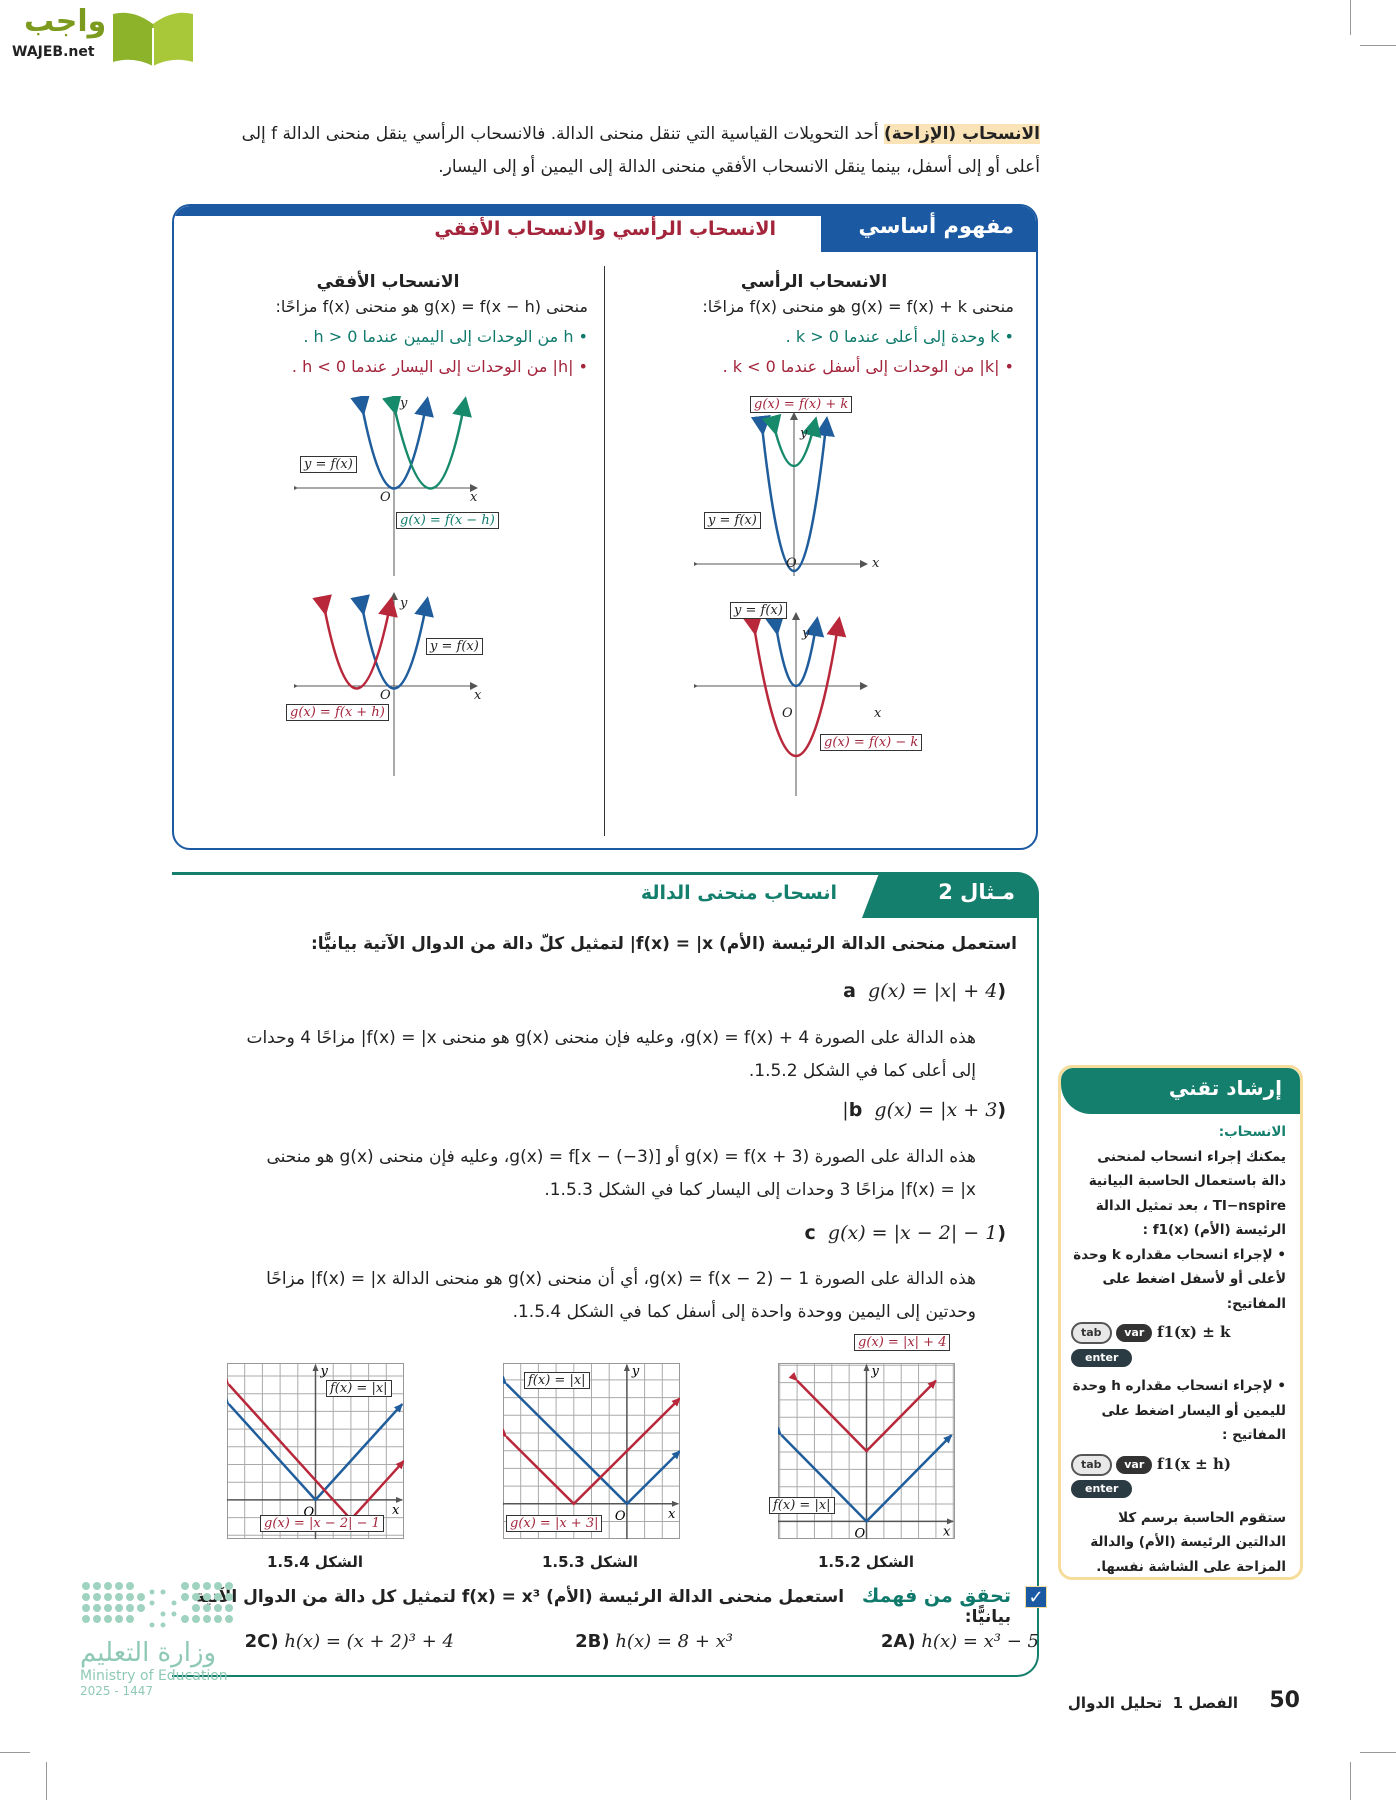 The width and height of the screenshot is (1396, 1800). Describe the element at coordinates (590, 1562) in the screenshot. I see `caption-1-5-3: الشكل 1.5.3` at that location.